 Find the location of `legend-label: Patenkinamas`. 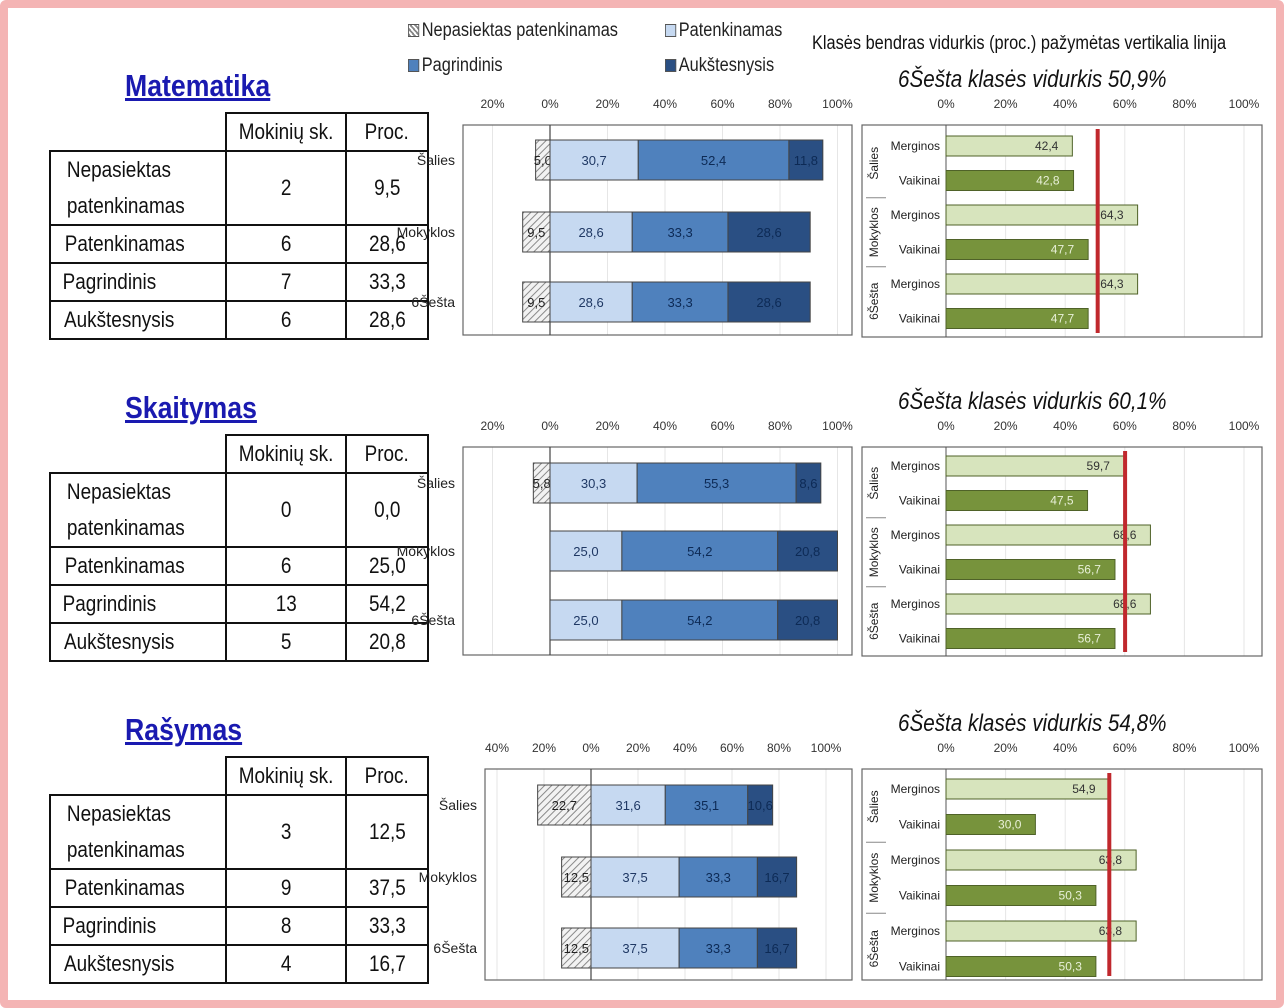

legend-label: Patenkinamas is located at coordinates (730, 30).